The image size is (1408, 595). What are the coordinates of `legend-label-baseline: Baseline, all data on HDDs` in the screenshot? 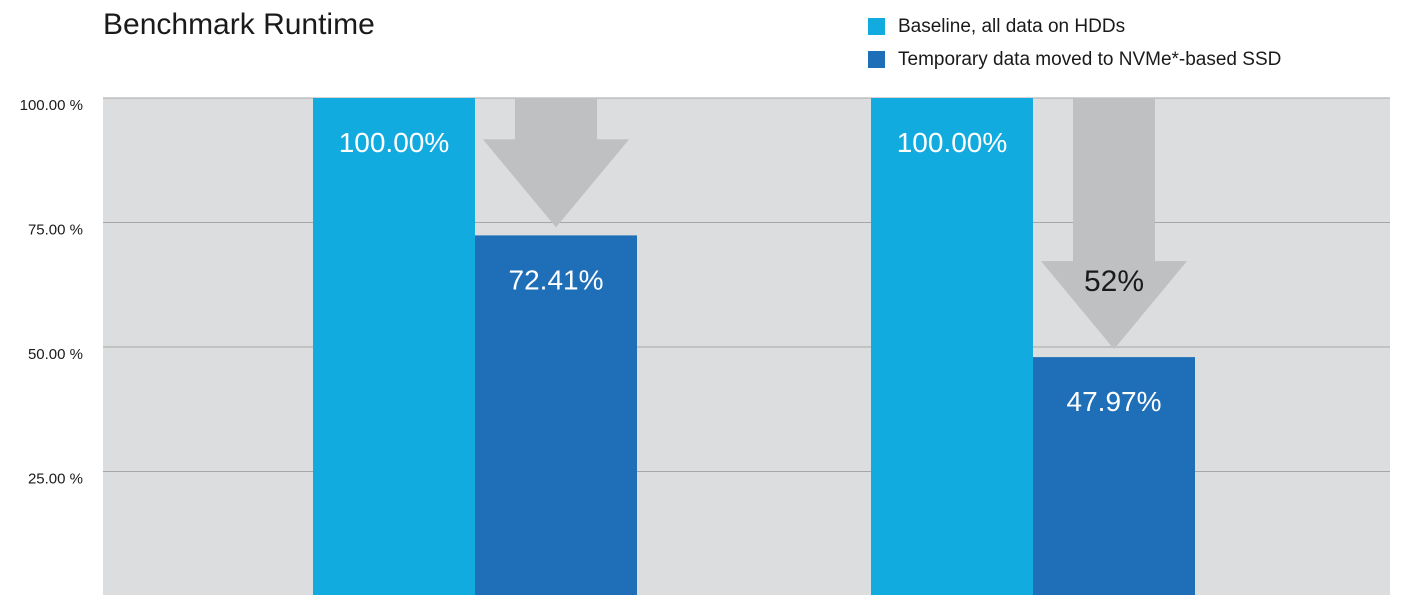 It's located at (1012, 26).